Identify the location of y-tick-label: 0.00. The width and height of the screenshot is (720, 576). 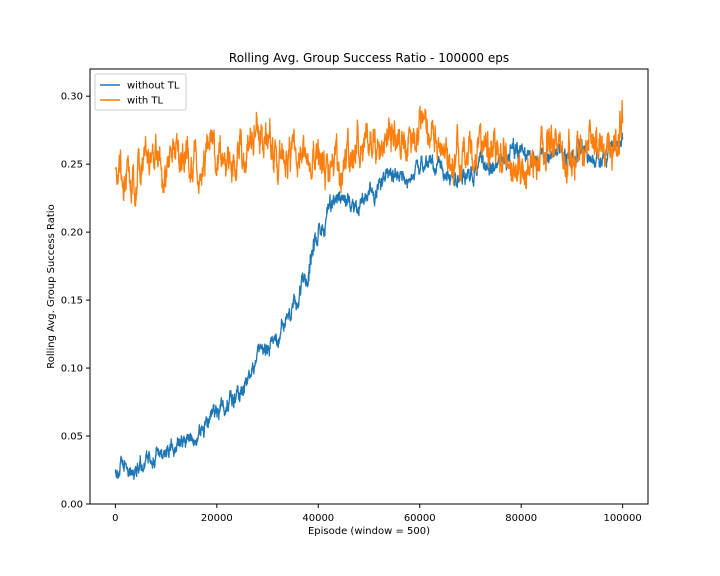
(72, 505).